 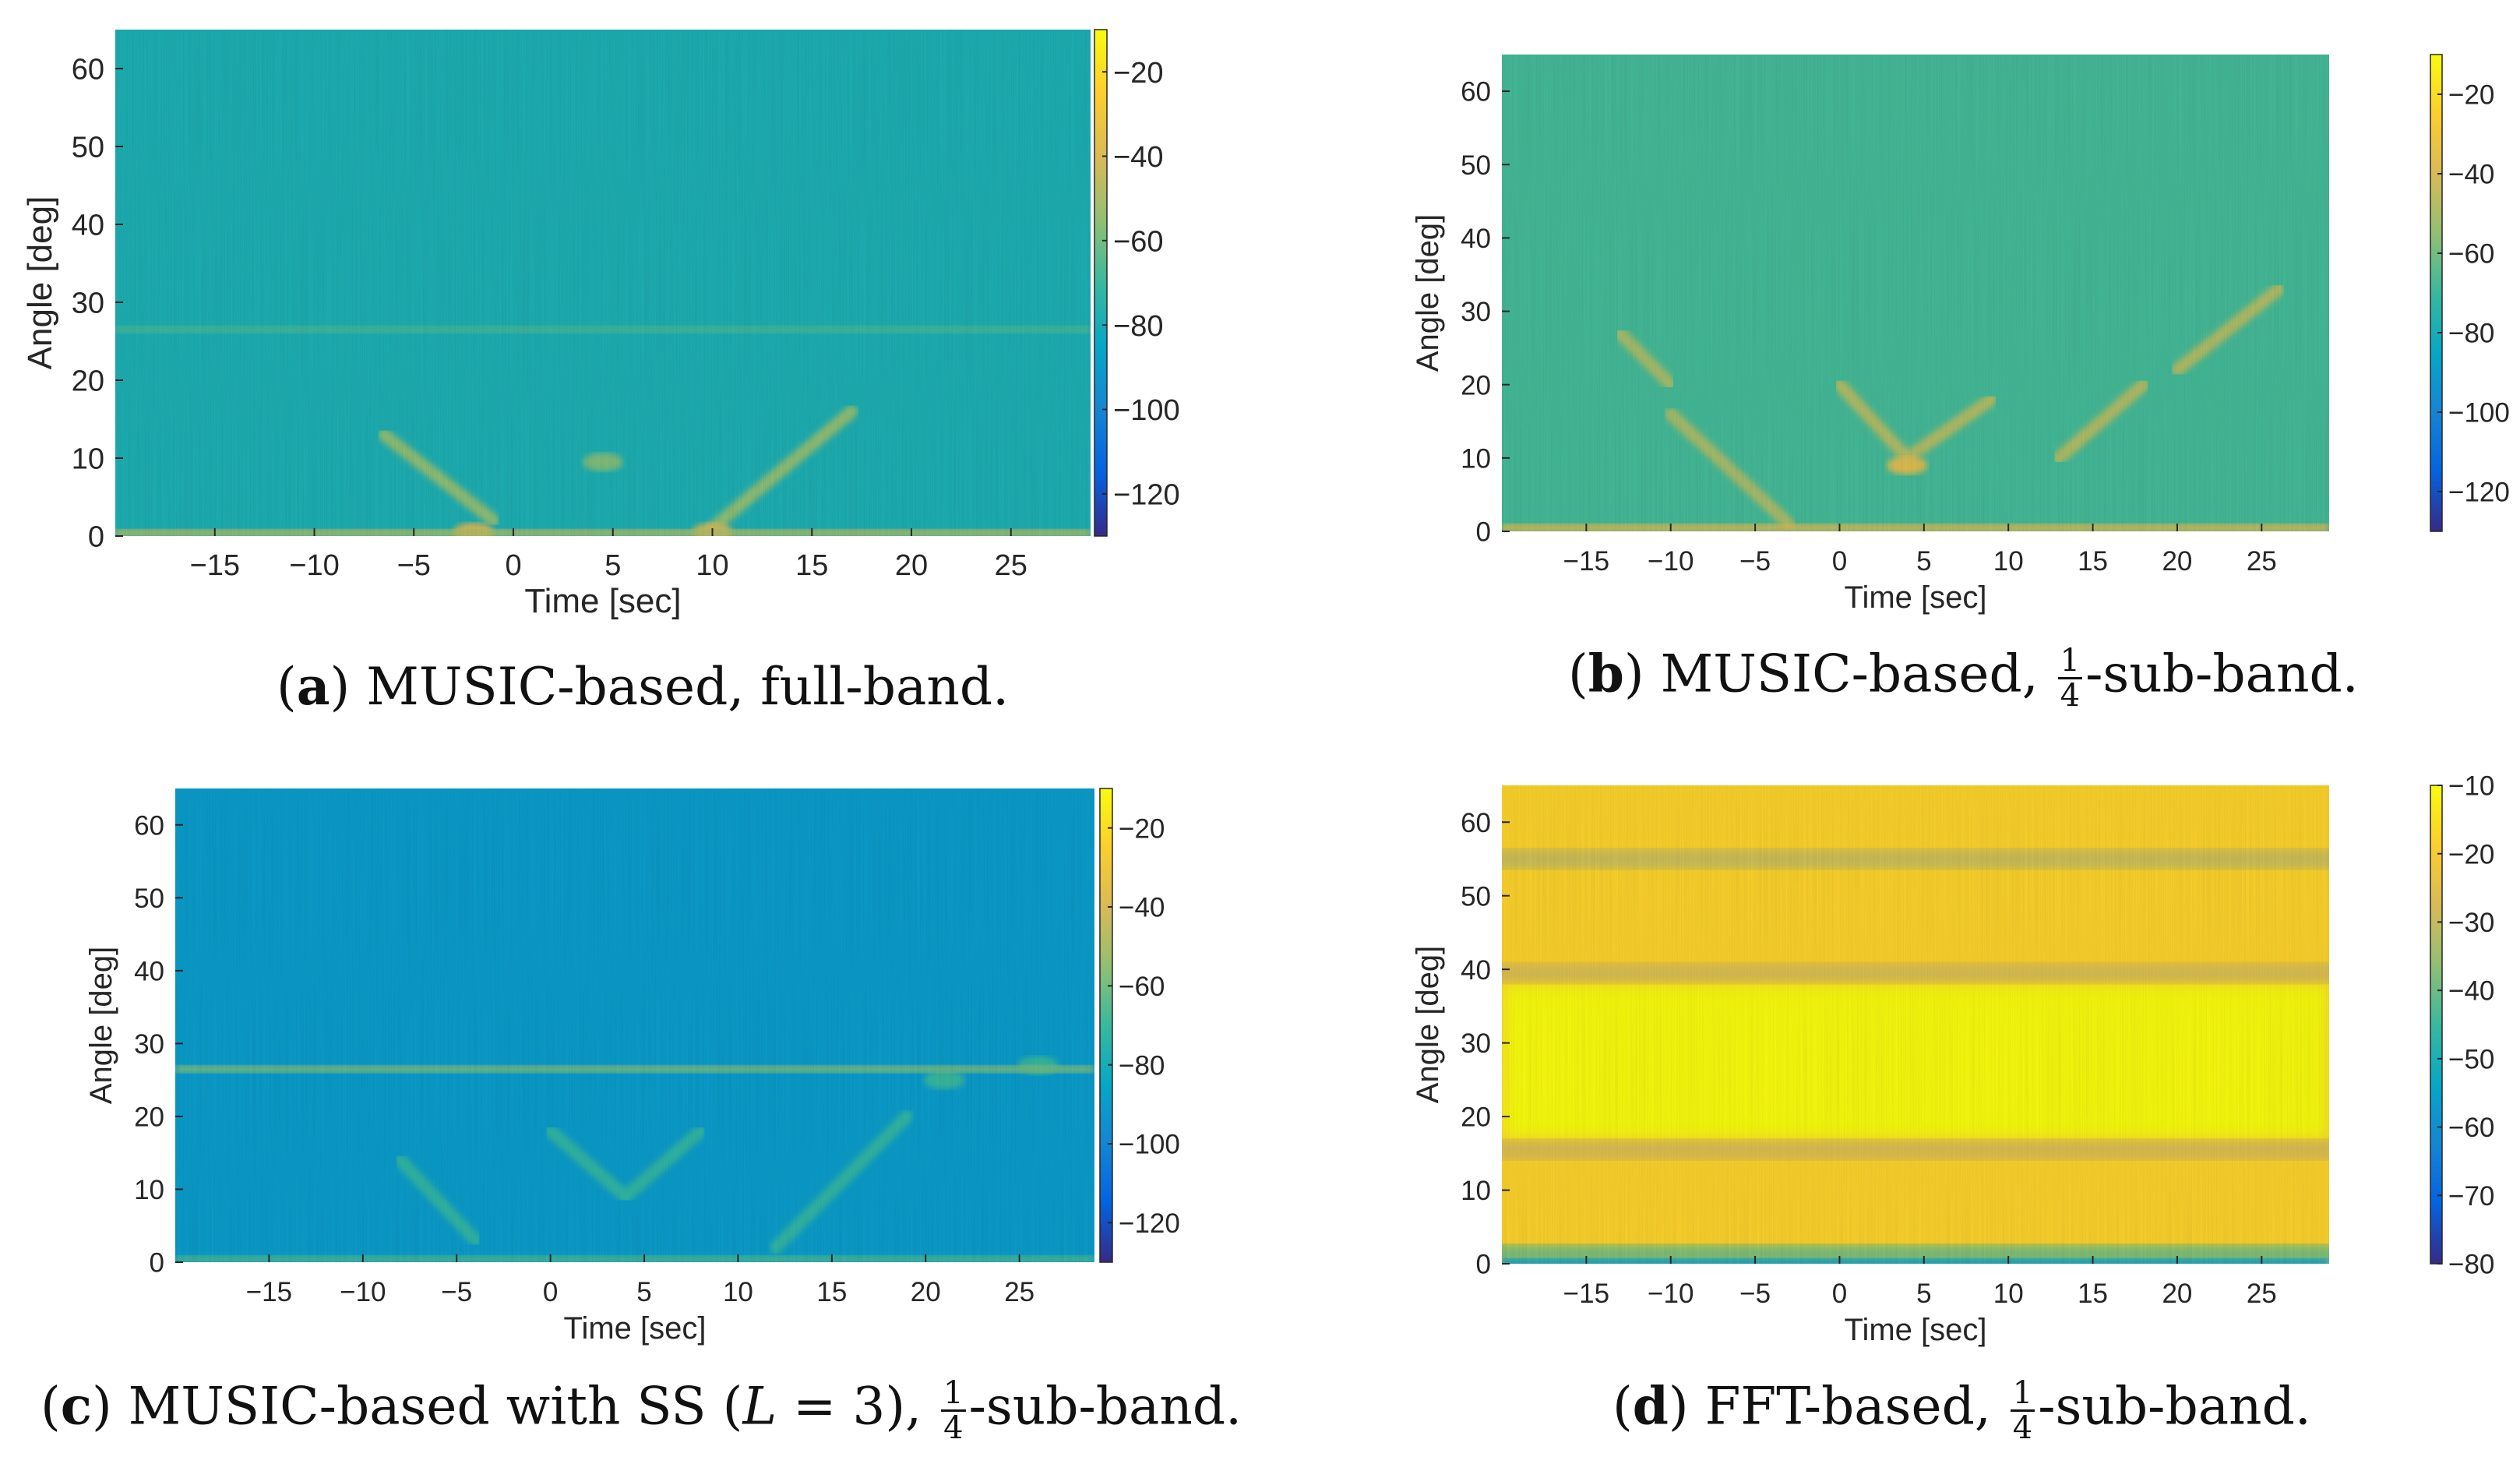 What do you see at coordinates (2471, 1196) in the screenshot?
I see `colorbar-tick-label: −70` at bounding box center [2471, 1196].